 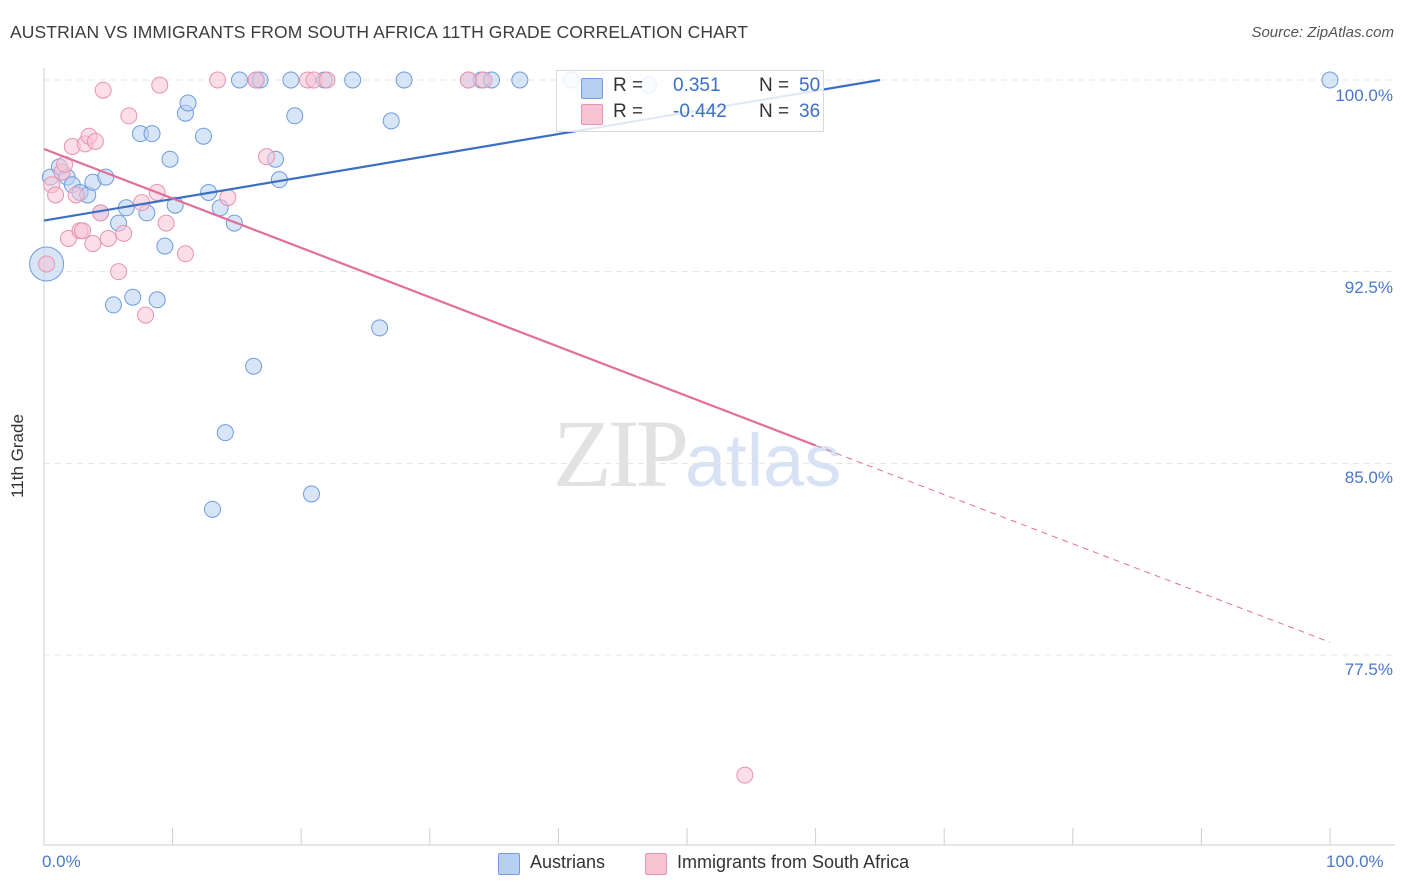 I want to click on correlation-legend: R = 0.351 N = 50 R = -0.442 N = 36, so click(x=690, y=101).